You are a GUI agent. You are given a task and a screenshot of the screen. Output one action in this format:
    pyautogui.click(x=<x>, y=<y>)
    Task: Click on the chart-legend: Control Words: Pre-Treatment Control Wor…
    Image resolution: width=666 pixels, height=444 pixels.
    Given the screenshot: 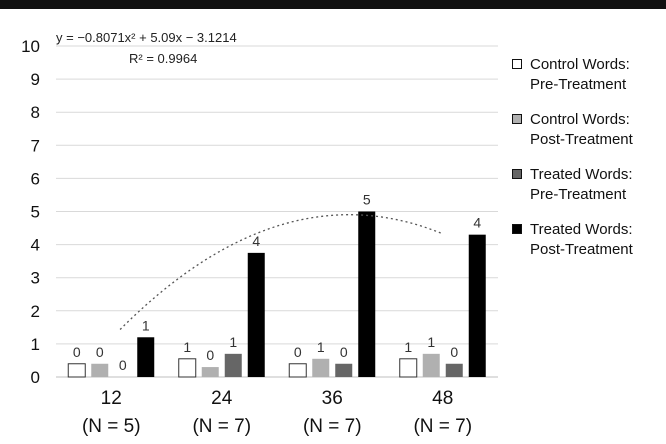 What is the action you would take?
    pyautogui.click(x=587, y=165)
    